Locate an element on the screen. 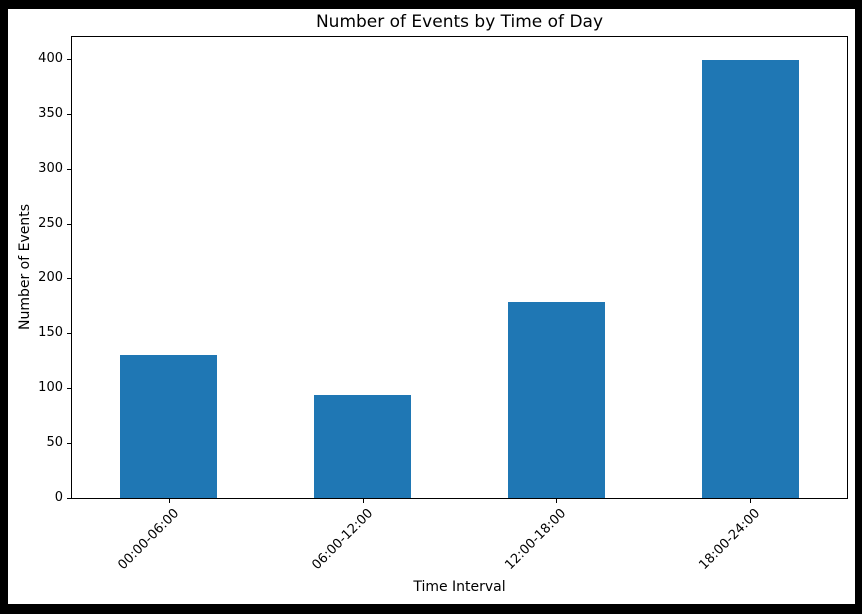 The image size is (862, 614). y-tick-label: 400 is located at coordinates (50, 58).